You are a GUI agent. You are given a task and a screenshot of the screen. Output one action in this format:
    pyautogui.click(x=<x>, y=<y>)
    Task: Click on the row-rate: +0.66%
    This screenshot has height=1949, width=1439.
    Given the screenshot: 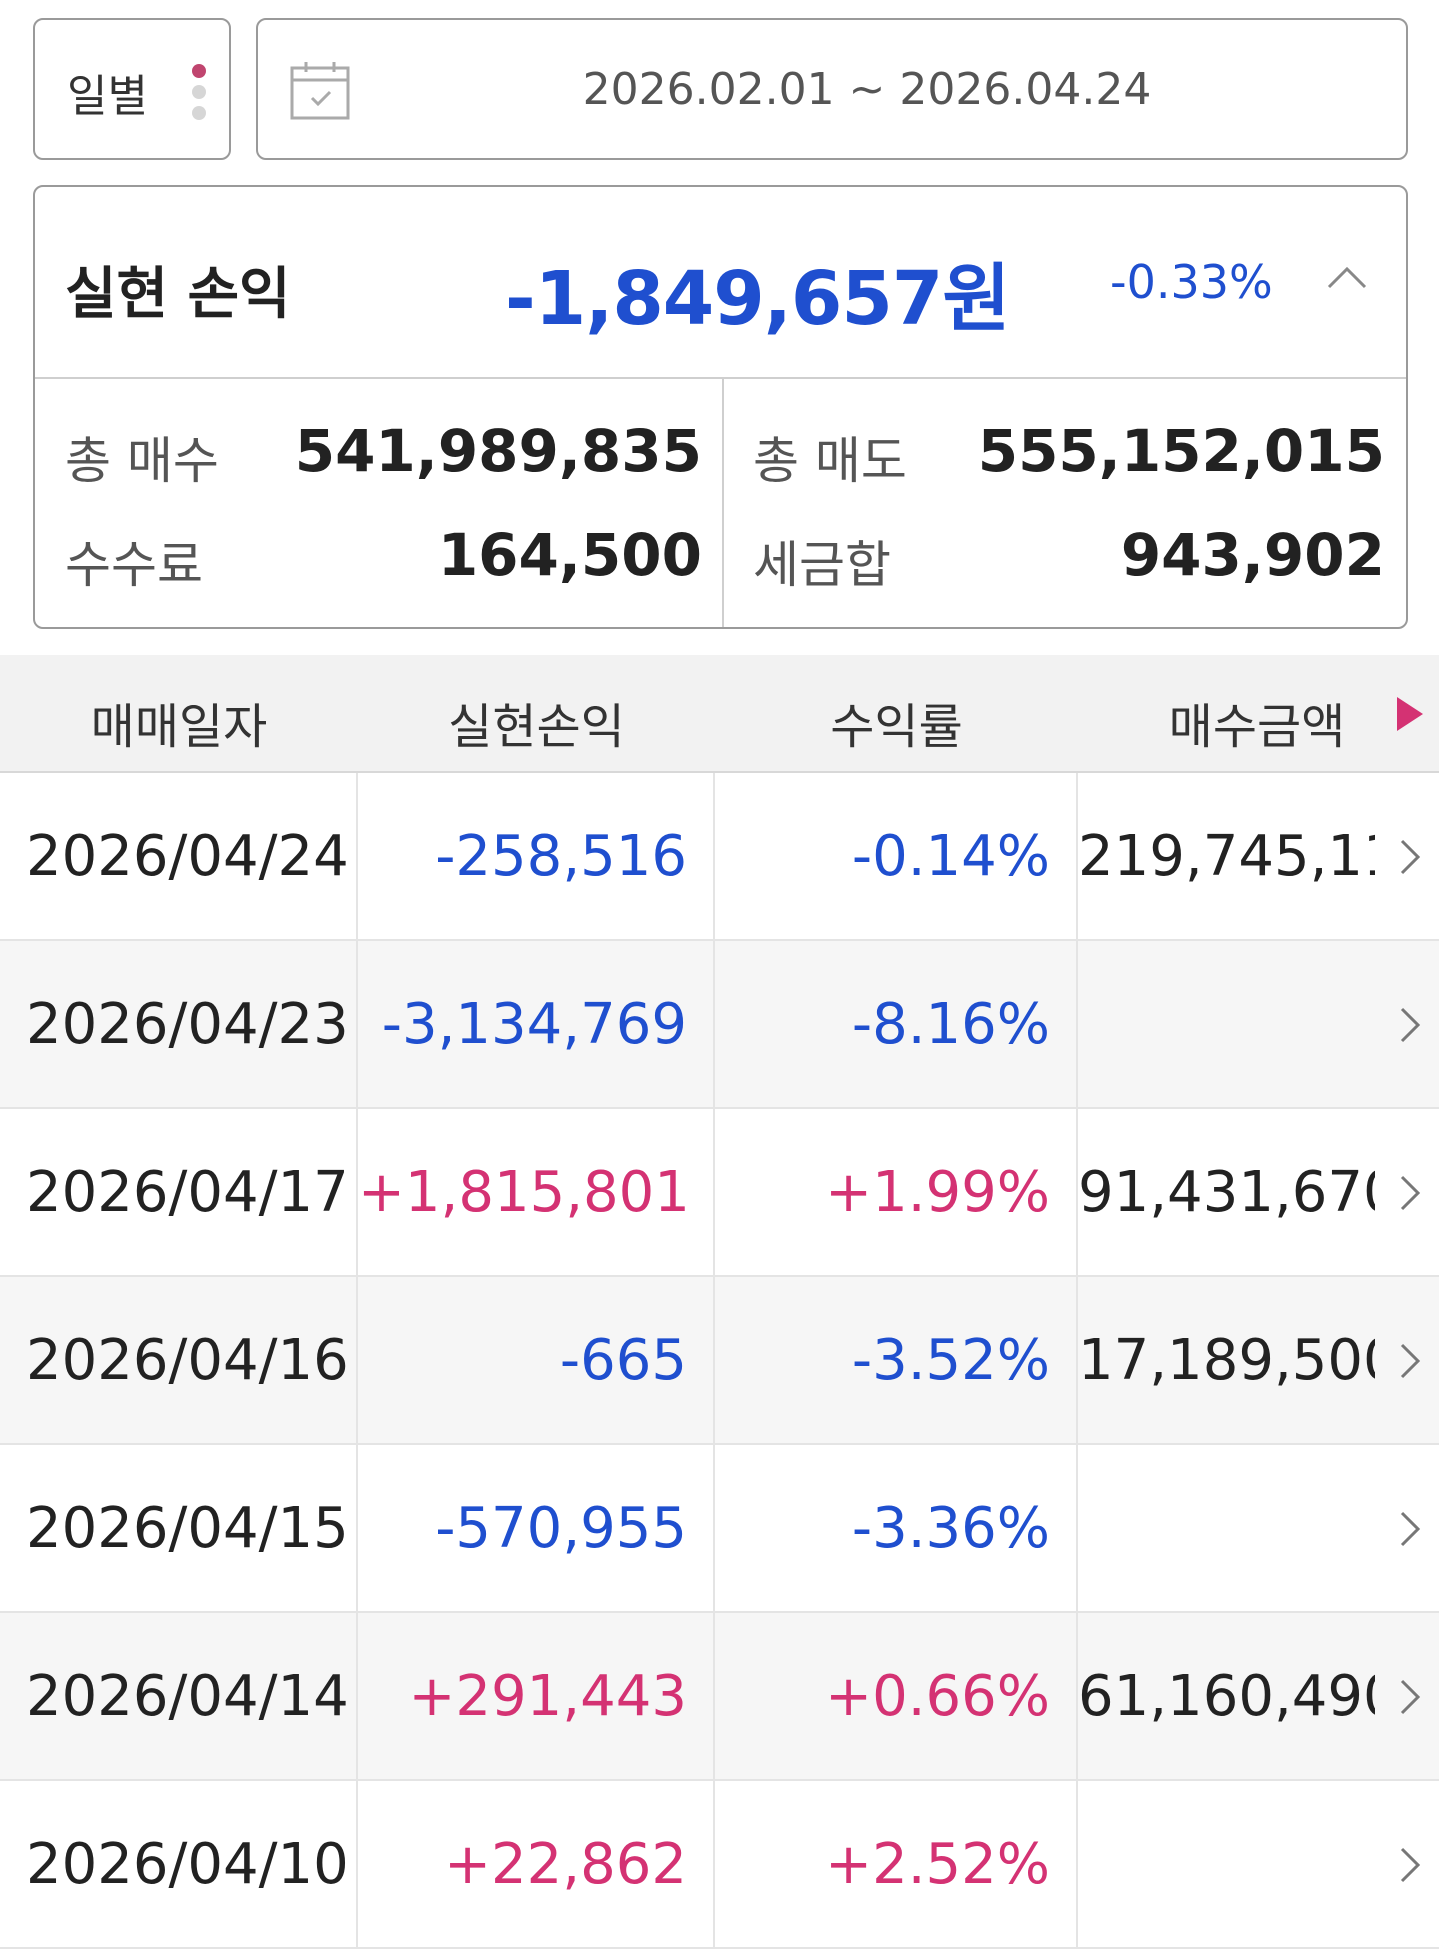 What is the action you would take?
    pyautogui.click(x=896, y=1697)
    